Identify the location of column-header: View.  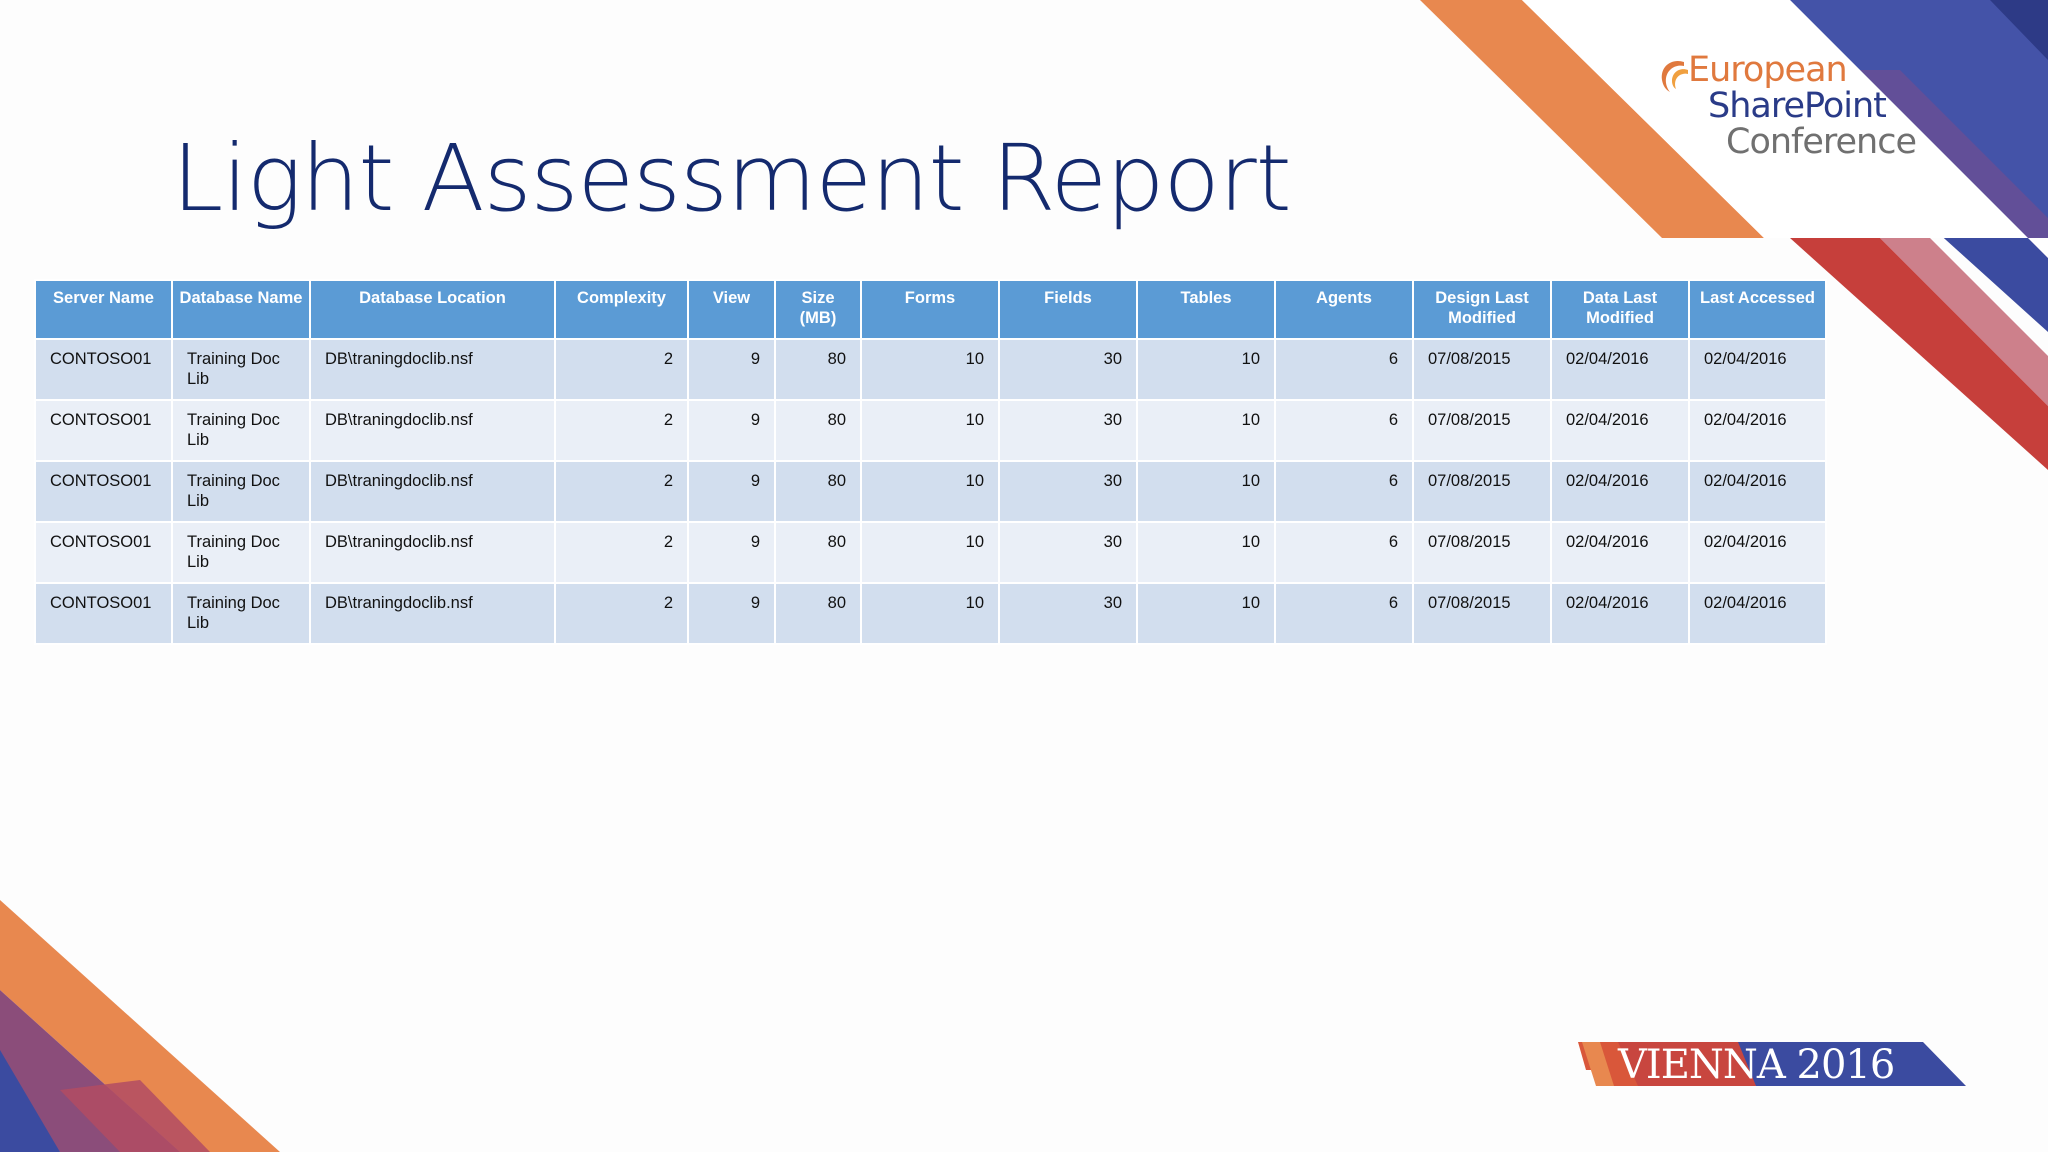
(731, 309).